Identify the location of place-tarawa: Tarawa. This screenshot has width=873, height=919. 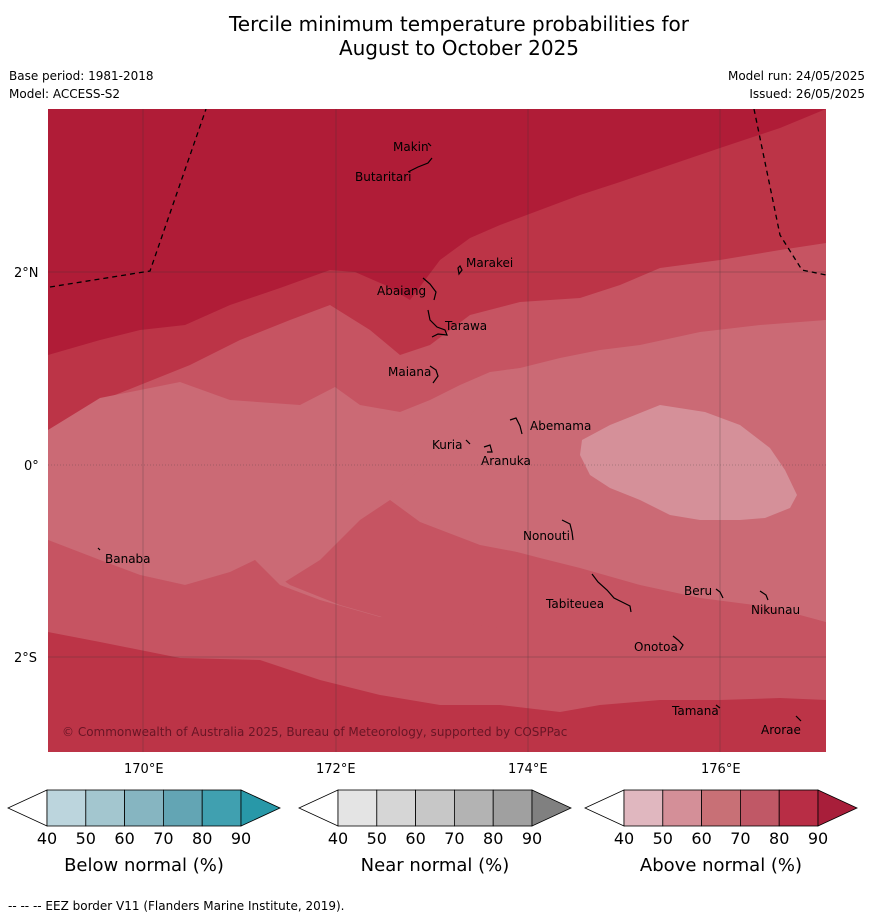
(465, 326).